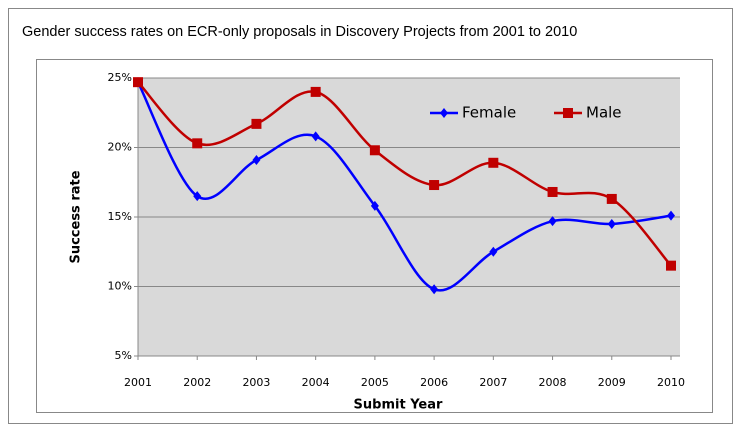  Describe the element at coordinates (76, 216) in the screenshot. I see `y-axis-title: Success rate` at that location.